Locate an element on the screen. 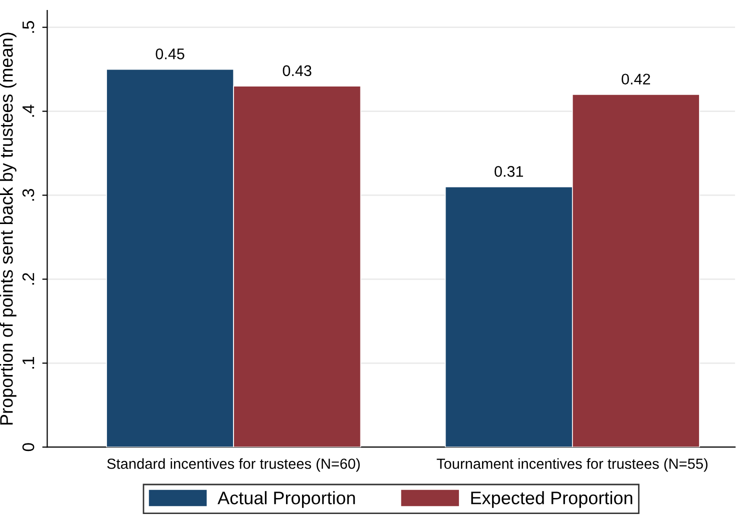 This screenshot has height=526, width=738. x-tick-label: Tournament incentives for trustees (N=55) is located at coordinates (572, 465).